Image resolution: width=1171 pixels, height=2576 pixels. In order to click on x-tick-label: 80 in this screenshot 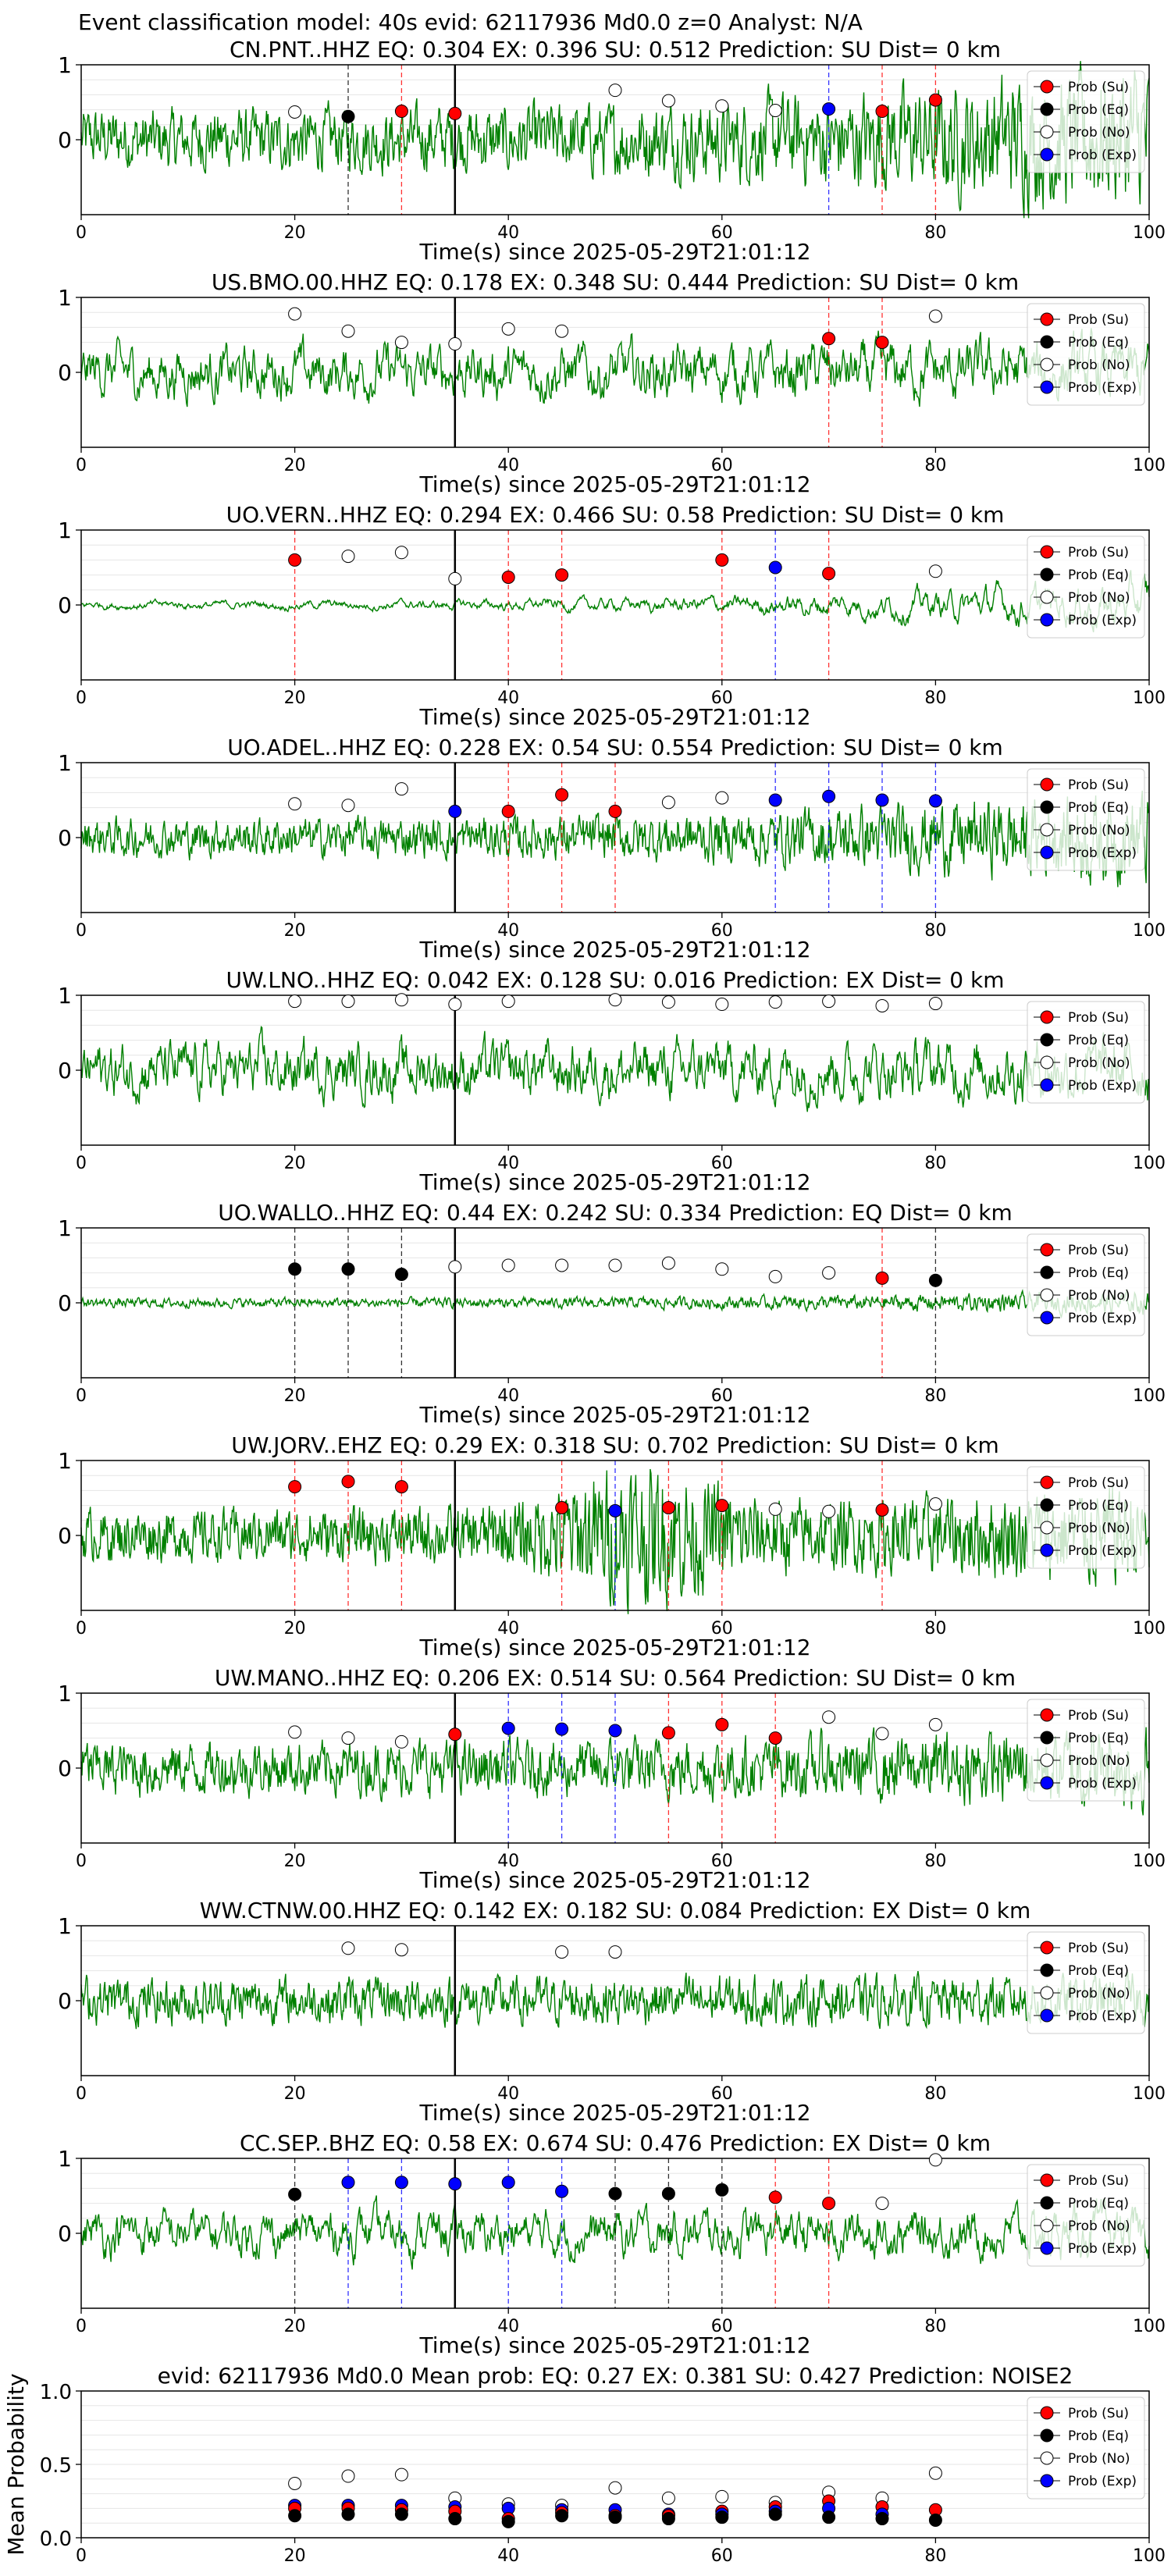, I will do `click(935, 931)`.